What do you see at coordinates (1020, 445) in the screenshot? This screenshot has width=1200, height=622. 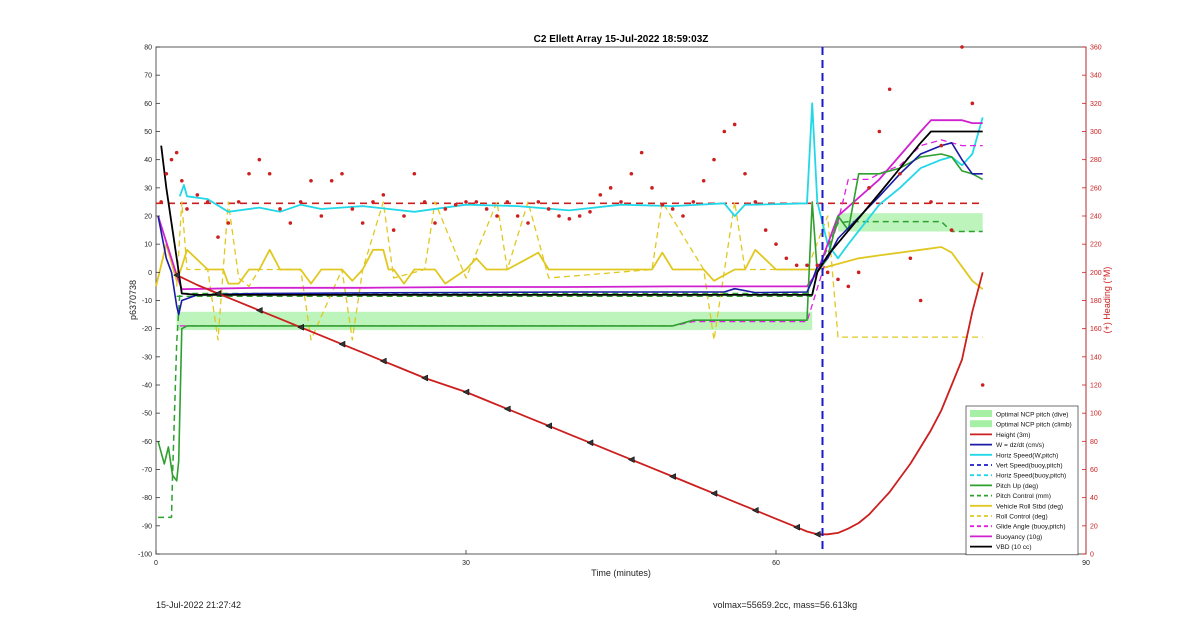 I see `legend-entry: W = dz/dt (cm/s)` at bounding box center [1020, 445].